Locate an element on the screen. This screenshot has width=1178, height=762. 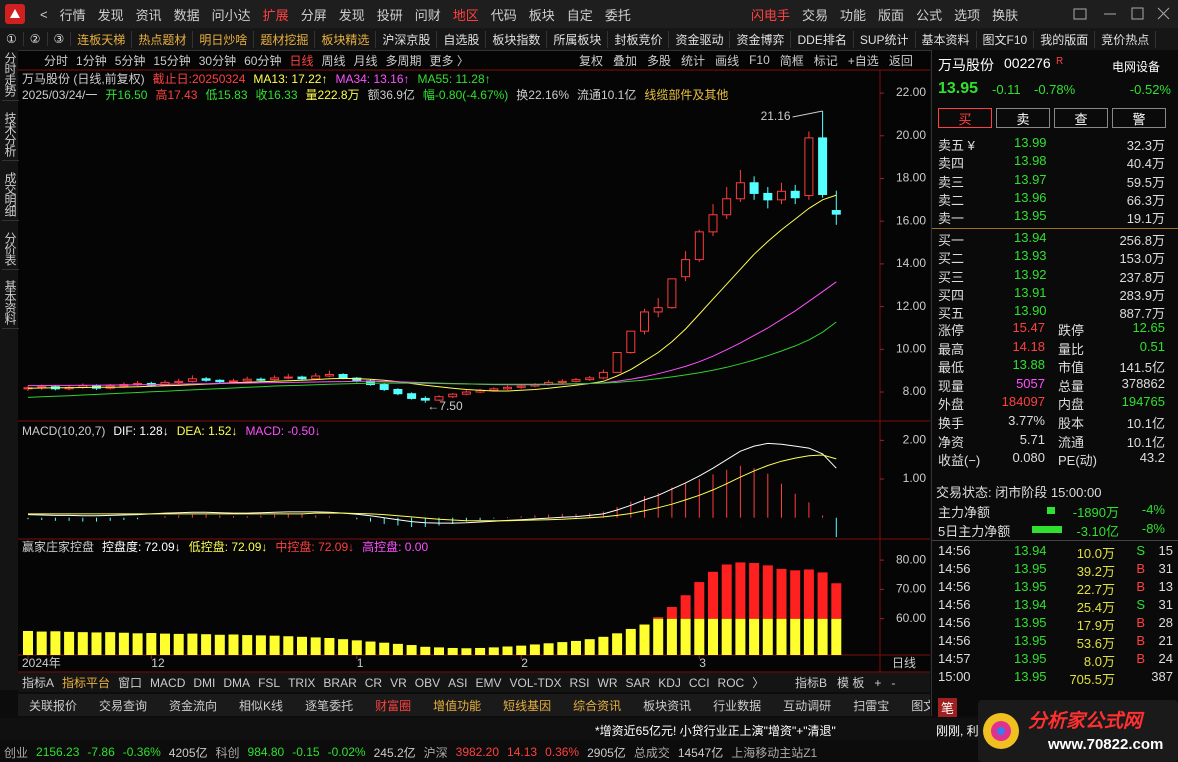
menu-item: 委托 is located at coordinates (617, 15).